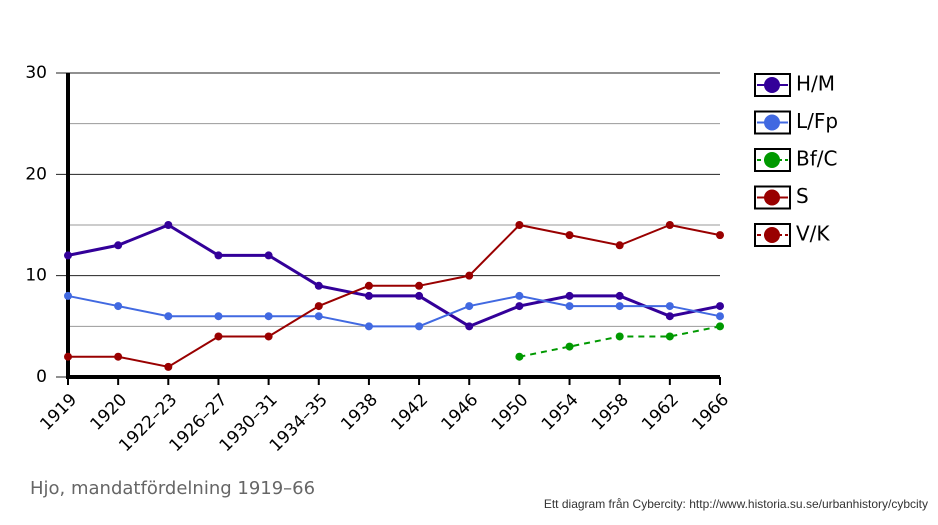  What do you see at coordinates (460, 412) in the screenshot?
I see `x-tick-label: 1946` at bounding box center [460, 412].